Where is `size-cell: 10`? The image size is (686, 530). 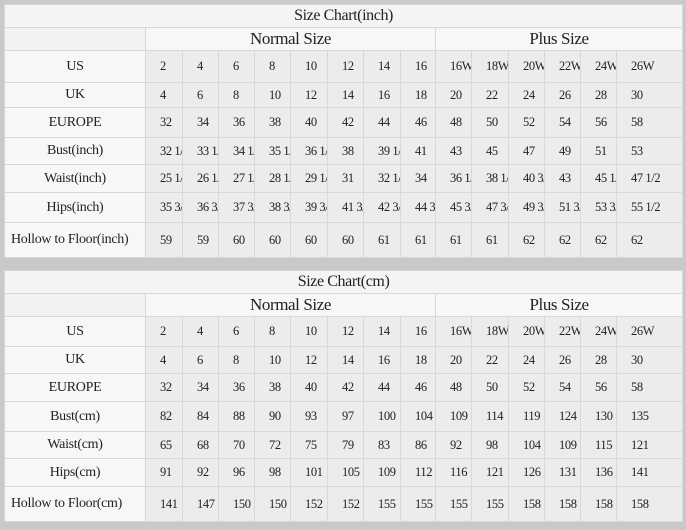 size-cell: 10 is located at coordinates (309, 66).